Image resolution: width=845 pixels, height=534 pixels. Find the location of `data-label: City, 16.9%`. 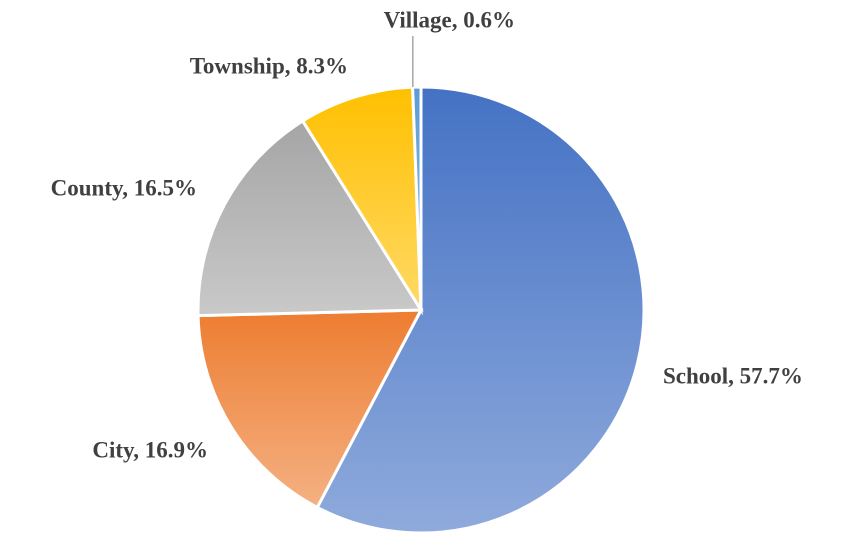

data-label: City, 16.9% is located at coordinates (150, 449).